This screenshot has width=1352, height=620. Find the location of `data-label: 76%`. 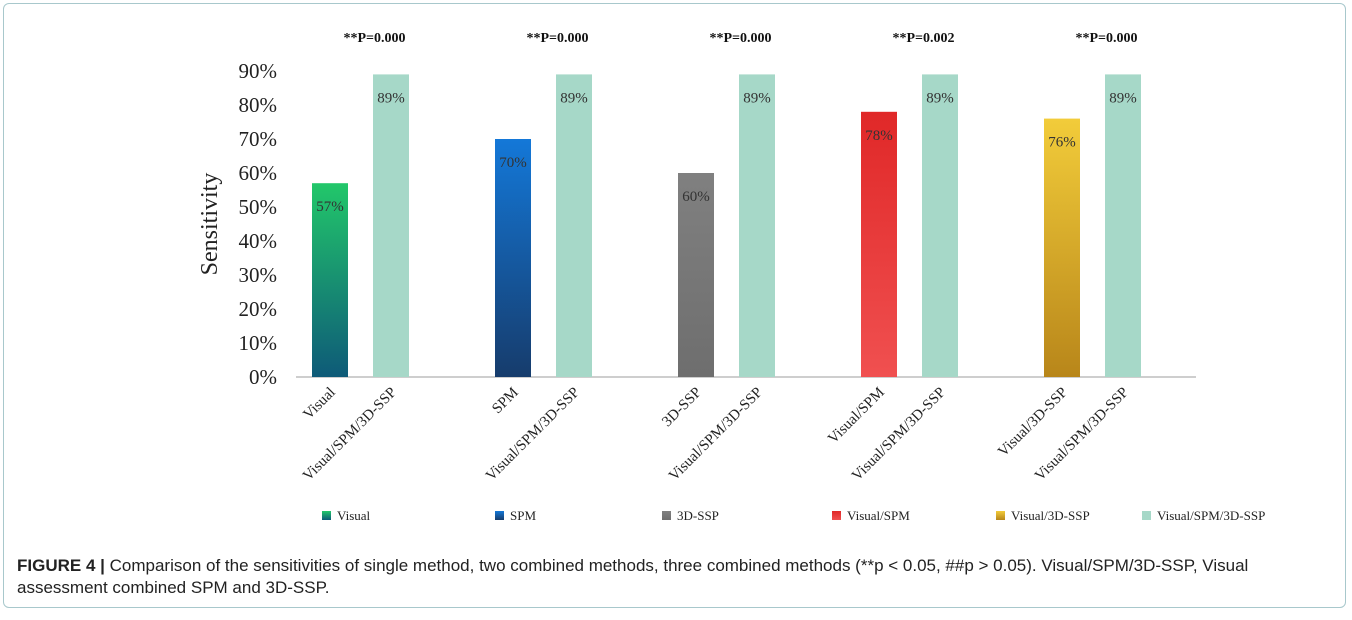

data-label: 76% is located at coordinates (1062, 143).